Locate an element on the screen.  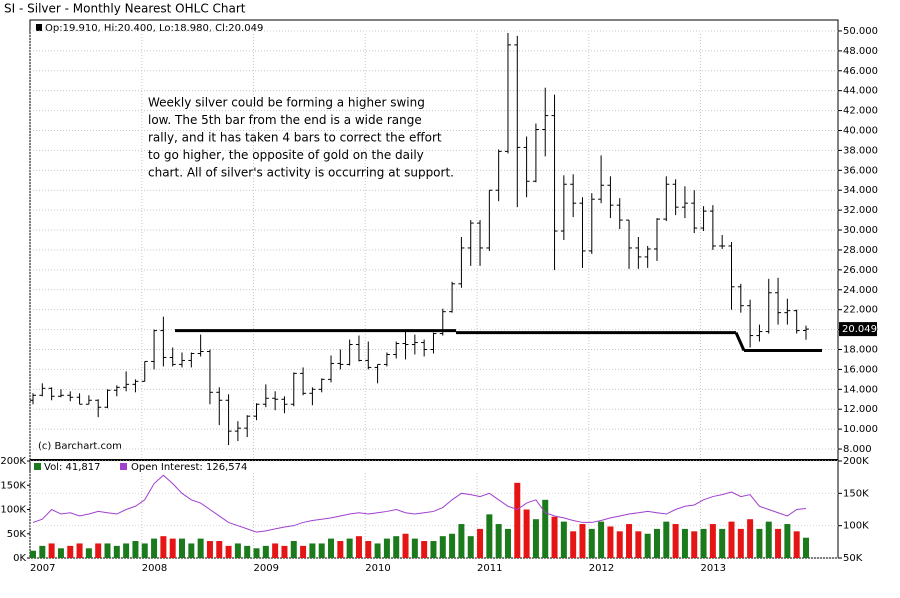
y-tick-label: 26.000 is located at coordinates (860, 270).